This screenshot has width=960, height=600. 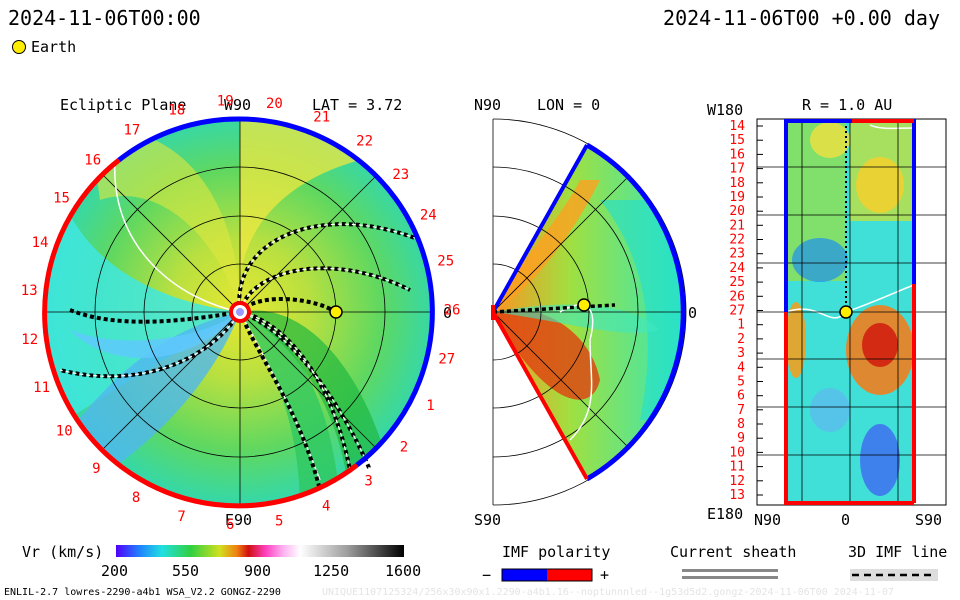 I want to click on rotation-label: 13, so click(x=737, y=495).